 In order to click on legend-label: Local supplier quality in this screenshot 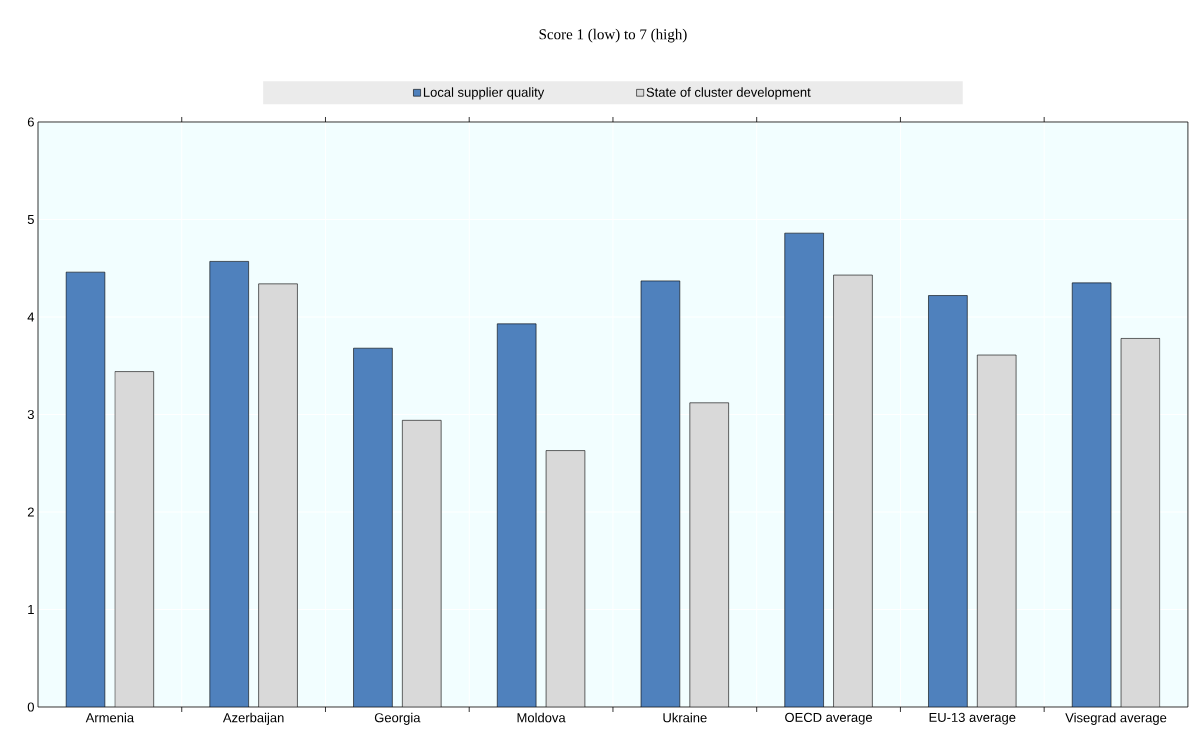, I will do `click(484, 93)`.